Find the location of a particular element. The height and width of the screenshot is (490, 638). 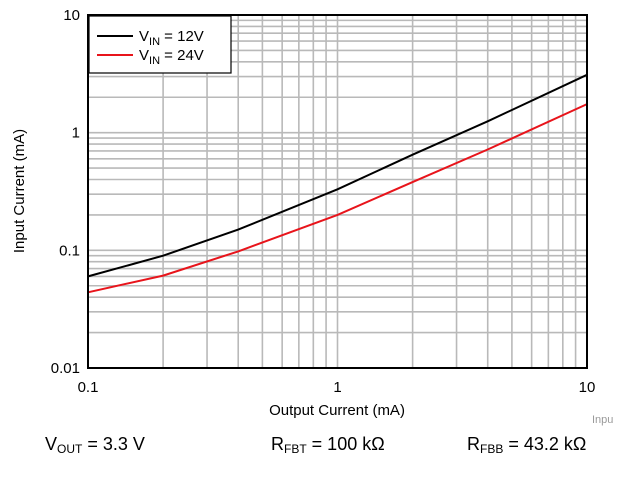

condition-vout: VOUT = 3.3 V is located at coordinates (95, 445).